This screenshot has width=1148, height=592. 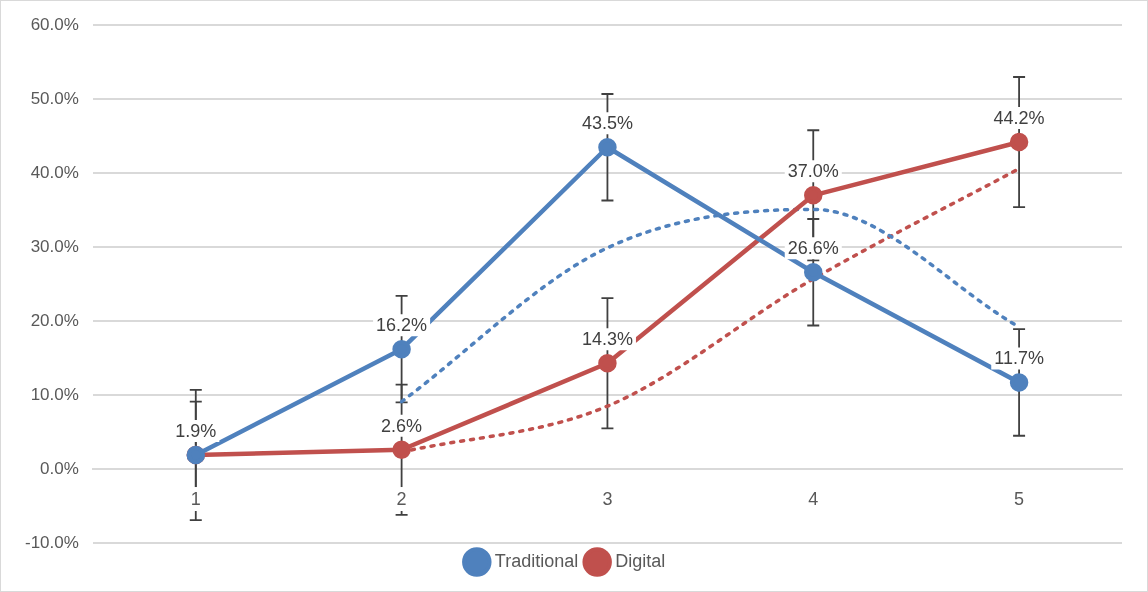 What do you see at coordinates (195, 499) in the screenshot?
I see `x-tick-label: 1` at bounding box center [195, 499].